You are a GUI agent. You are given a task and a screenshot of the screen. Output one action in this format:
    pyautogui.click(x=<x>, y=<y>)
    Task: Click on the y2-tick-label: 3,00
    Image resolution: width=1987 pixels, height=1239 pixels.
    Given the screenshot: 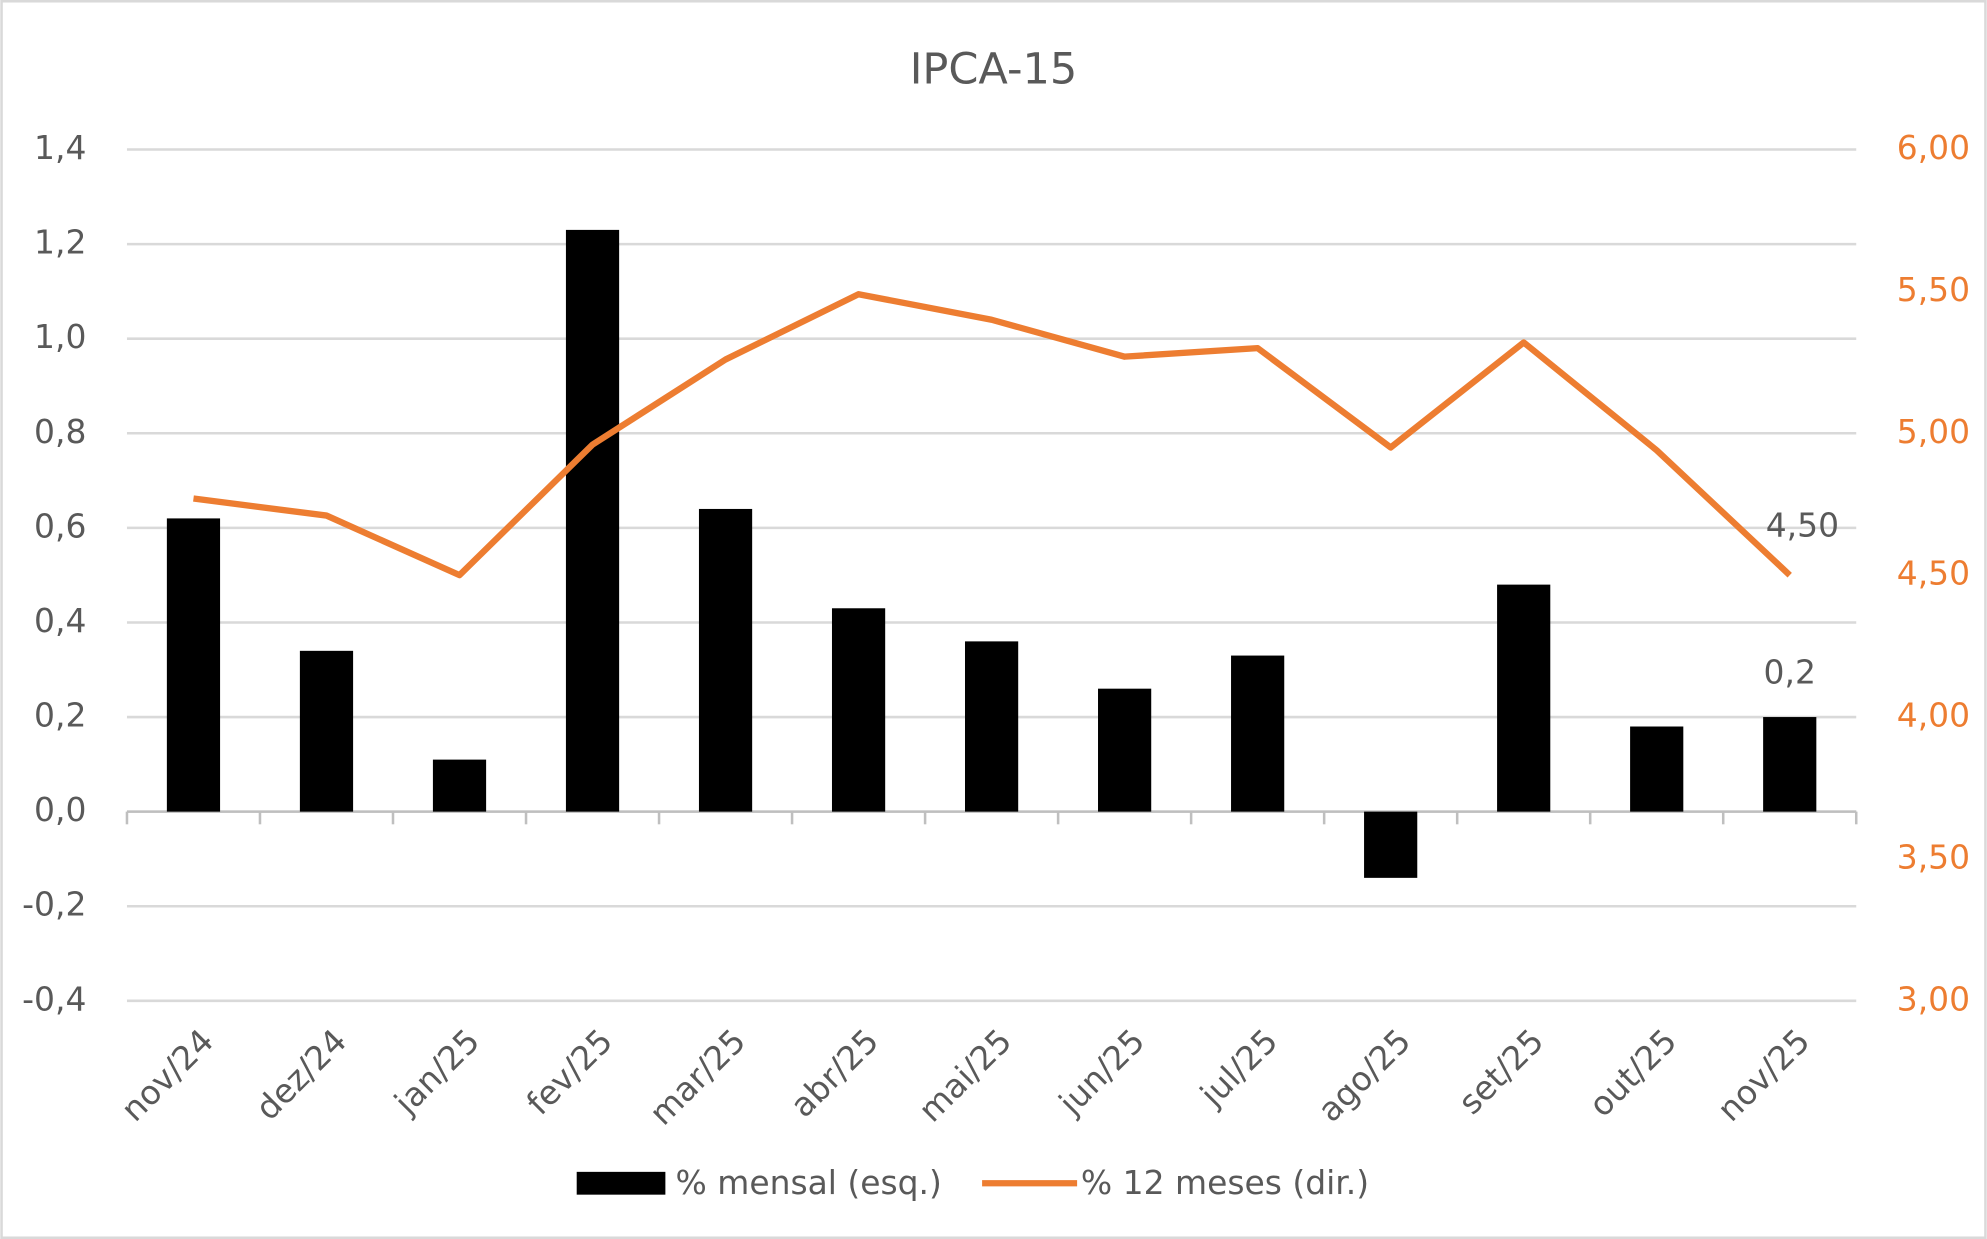 What is the action you would take?
    pyautogui.click(x=1933, y=998)
    